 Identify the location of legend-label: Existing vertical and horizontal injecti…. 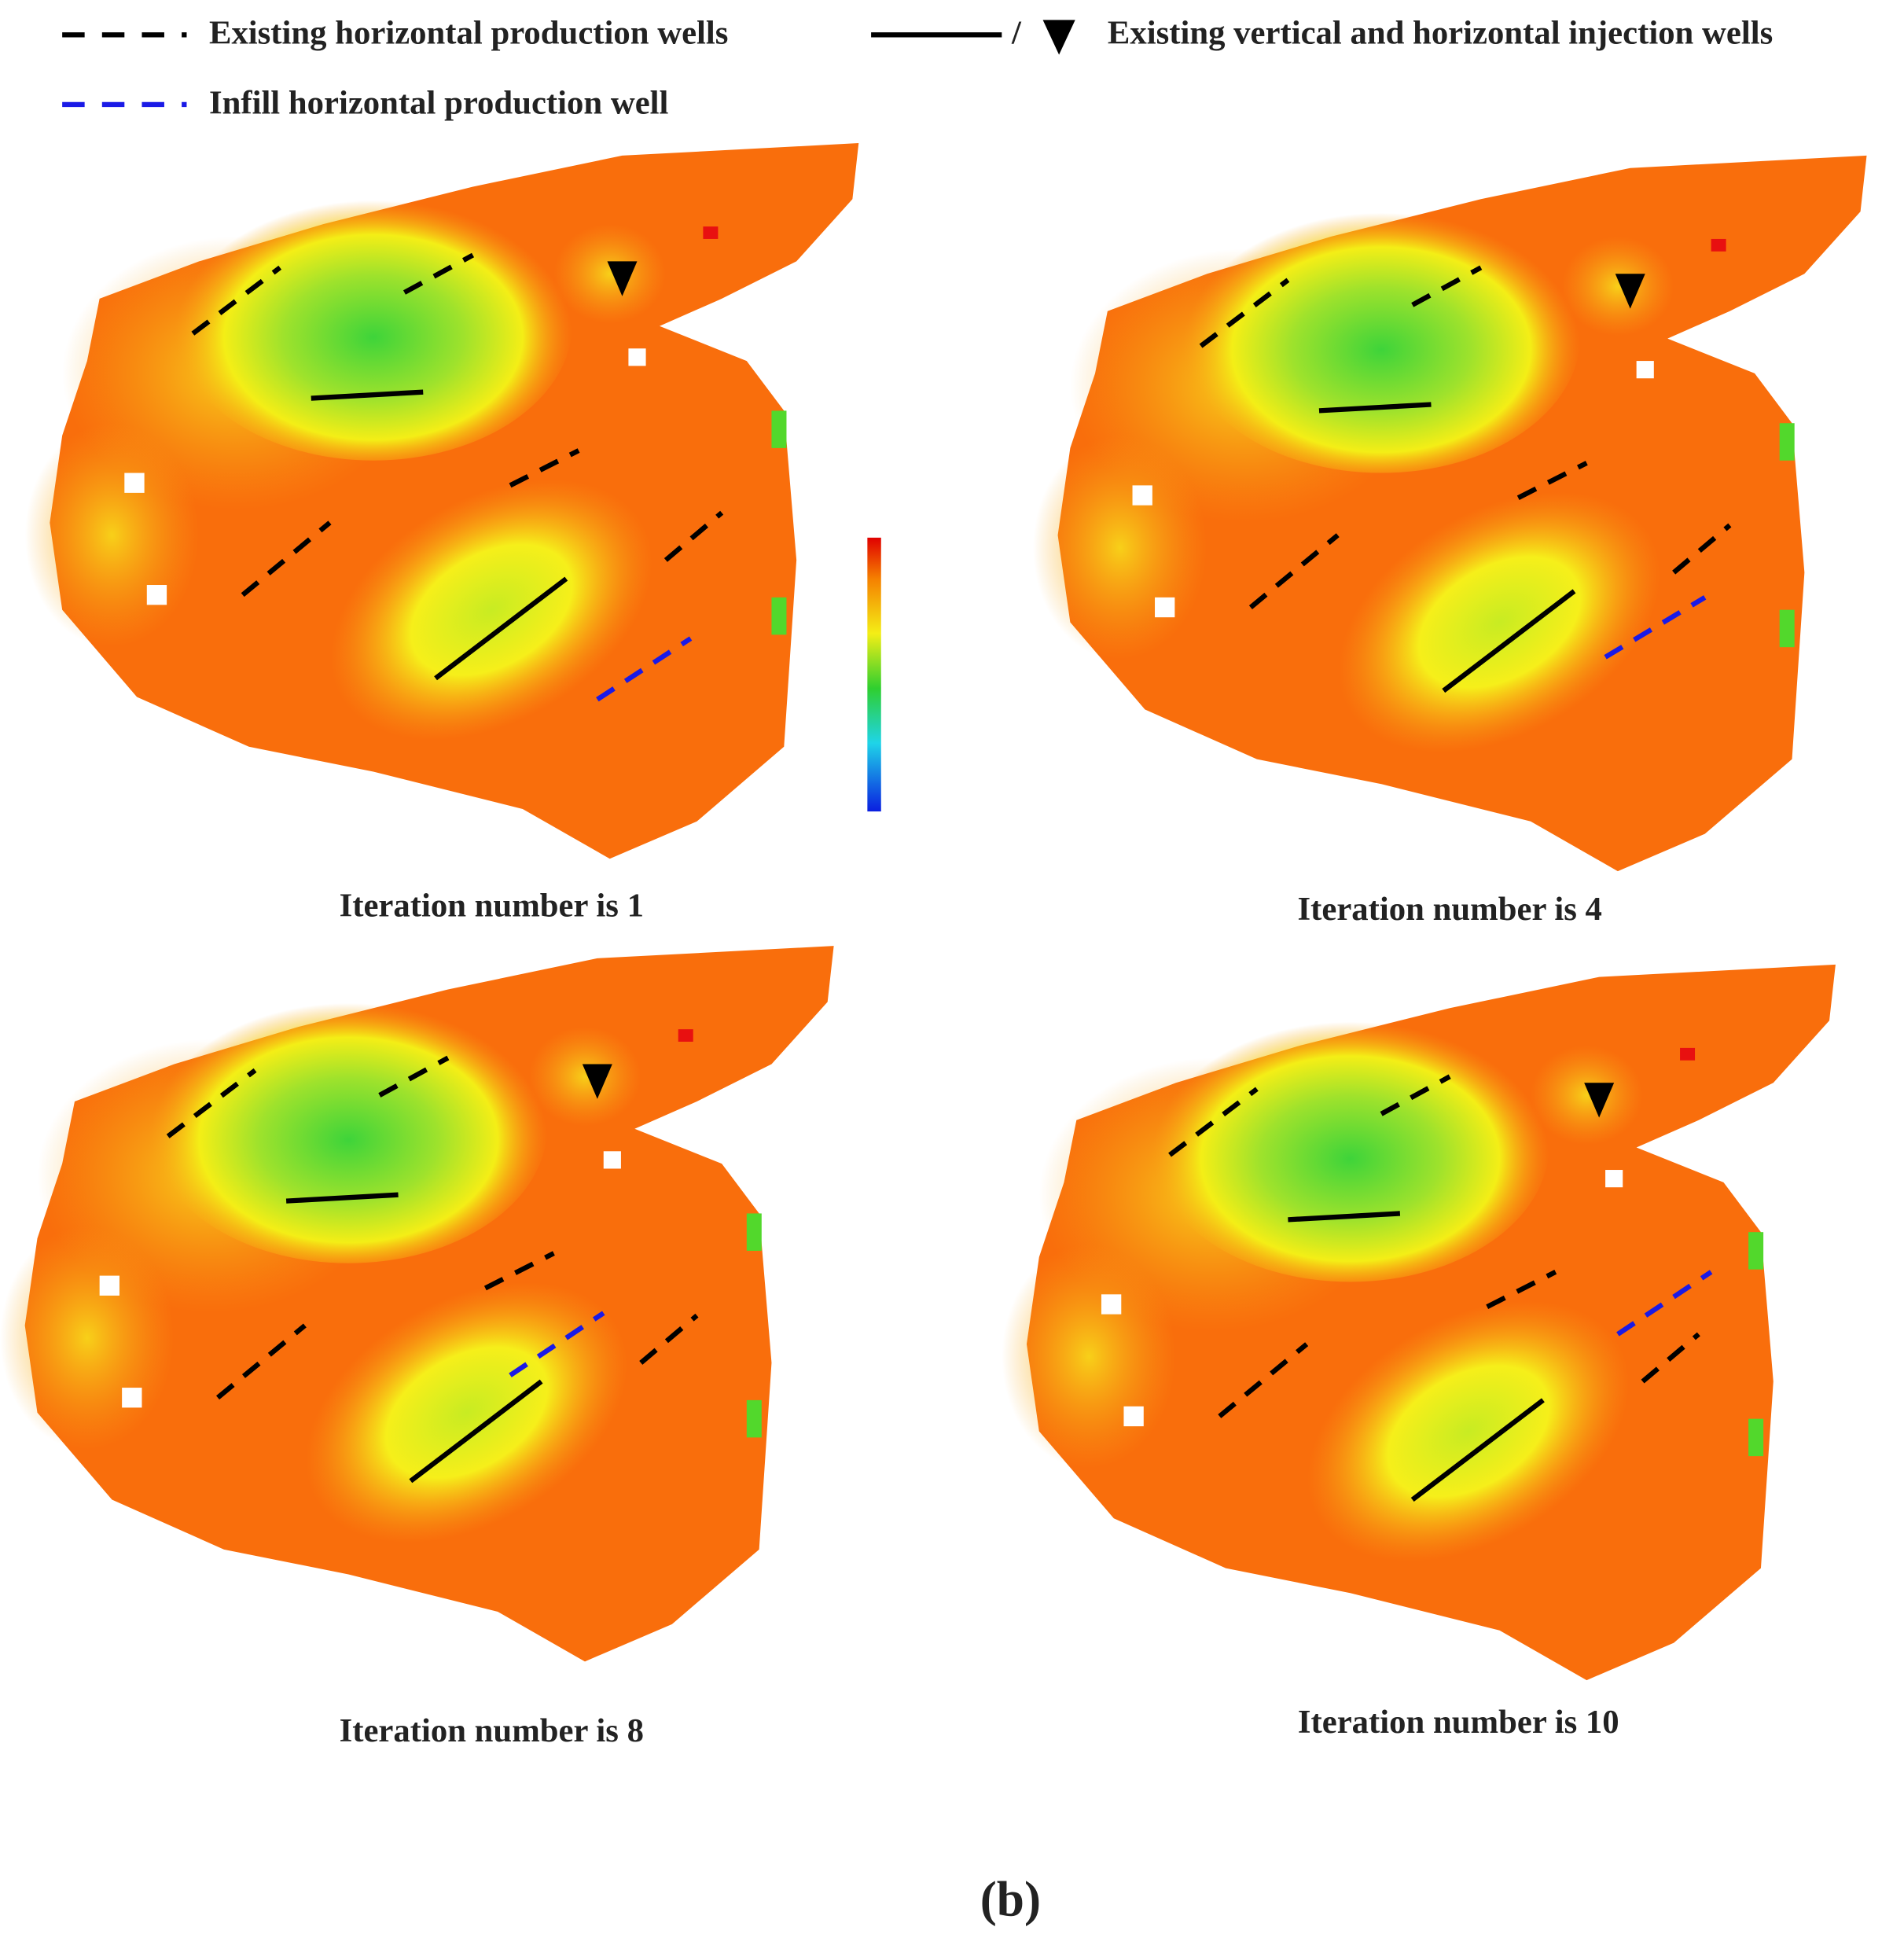
(1440, 33).